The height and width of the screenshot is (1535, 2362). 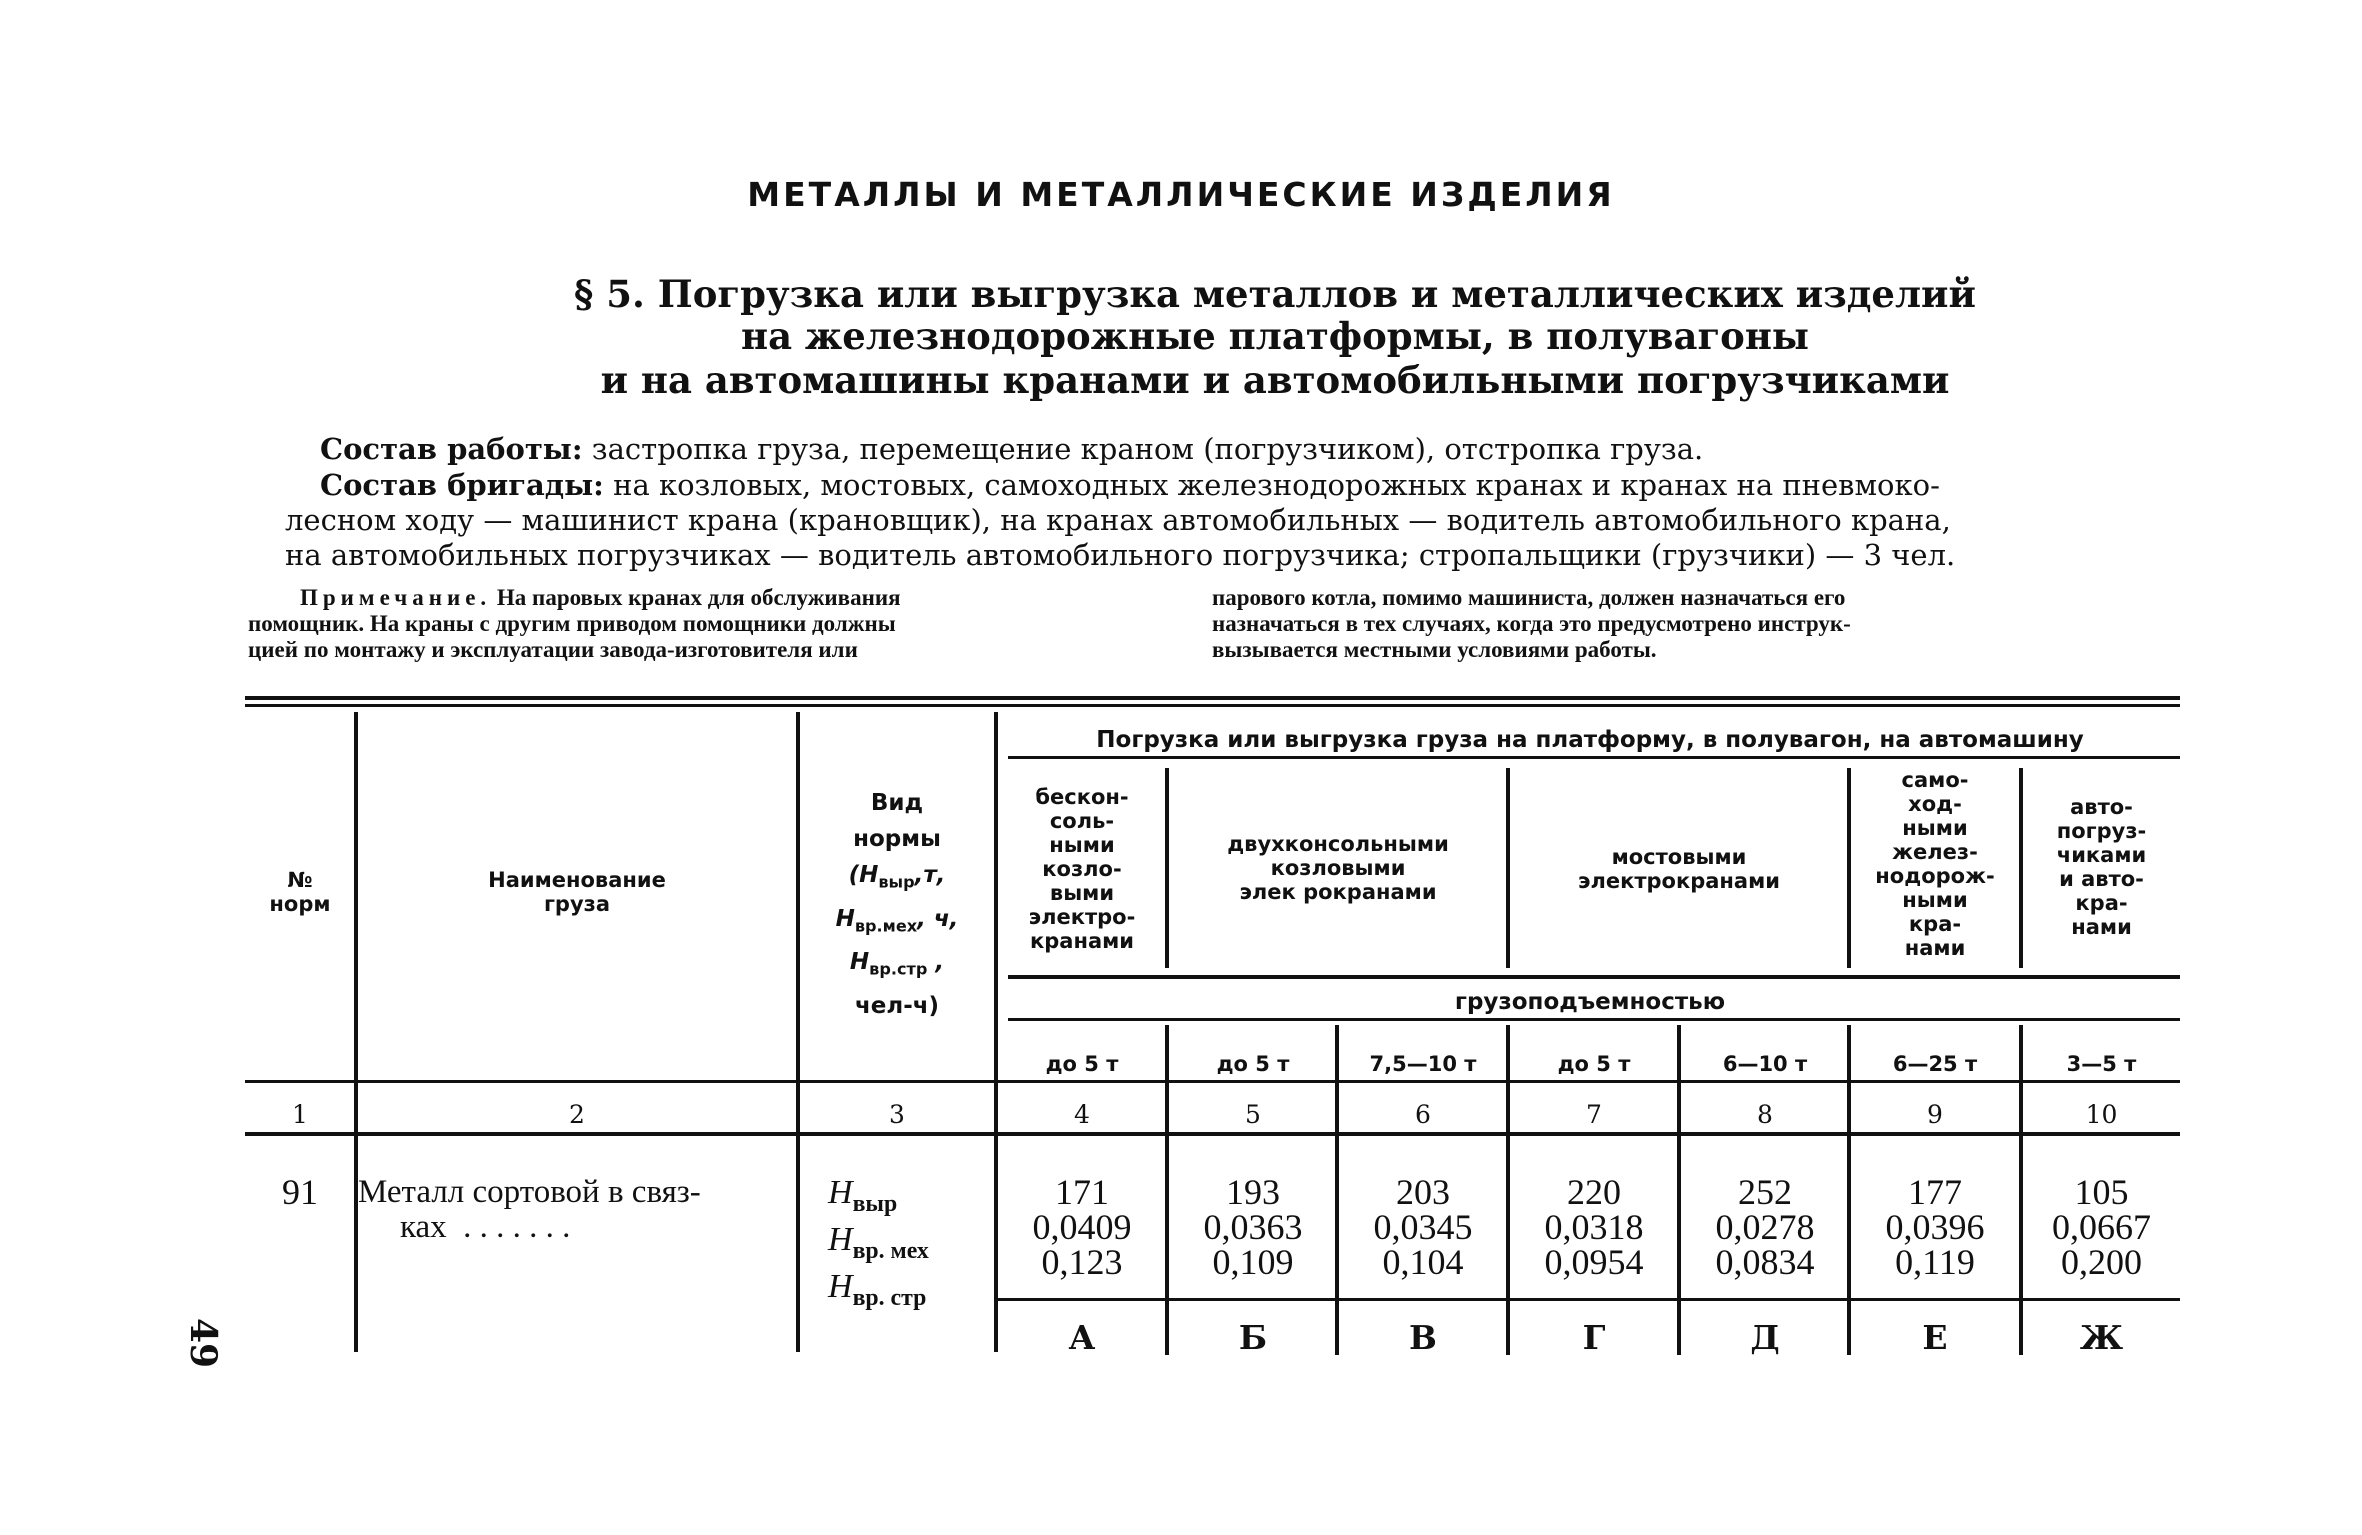 I want to click on header-crane-railway: само-ход-ными желез-нодорож-ными кра-нами, so click(x=1935, y=864).